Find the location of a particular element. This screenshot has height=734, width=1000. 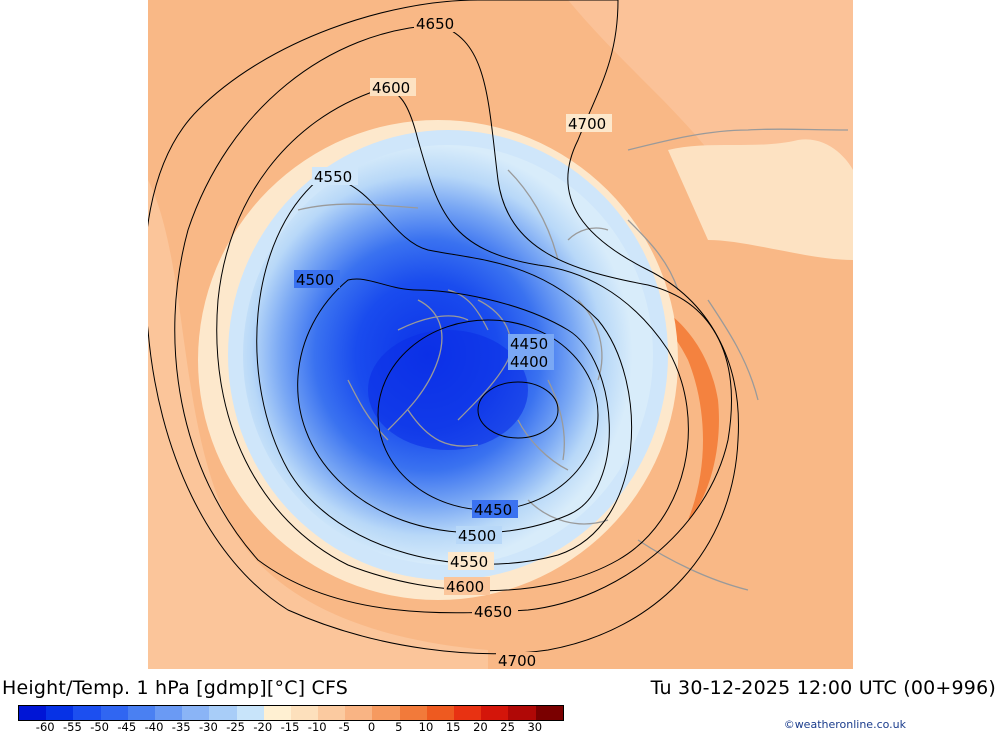

colorbar-tick-label: 10 is located at coordinates (426, 727).